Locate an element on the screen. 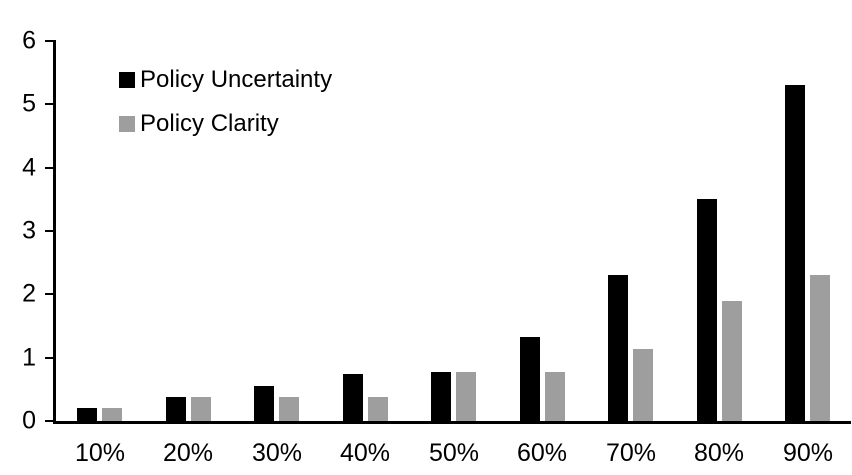 Image resolution: width=852 pixels, height=475 pixels. y-tick-label-3: 3 is located at coordinates (29, 230).